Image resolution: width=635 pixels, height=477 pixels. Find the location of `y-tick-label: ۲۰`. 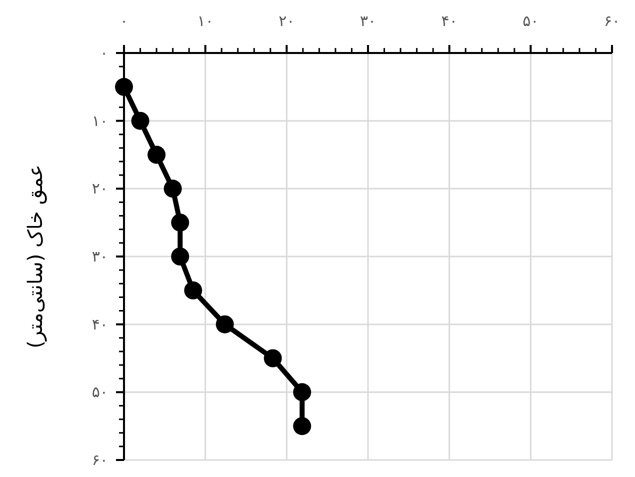

y-tick-label: ۲۰ is located at coordinates (100, 189).